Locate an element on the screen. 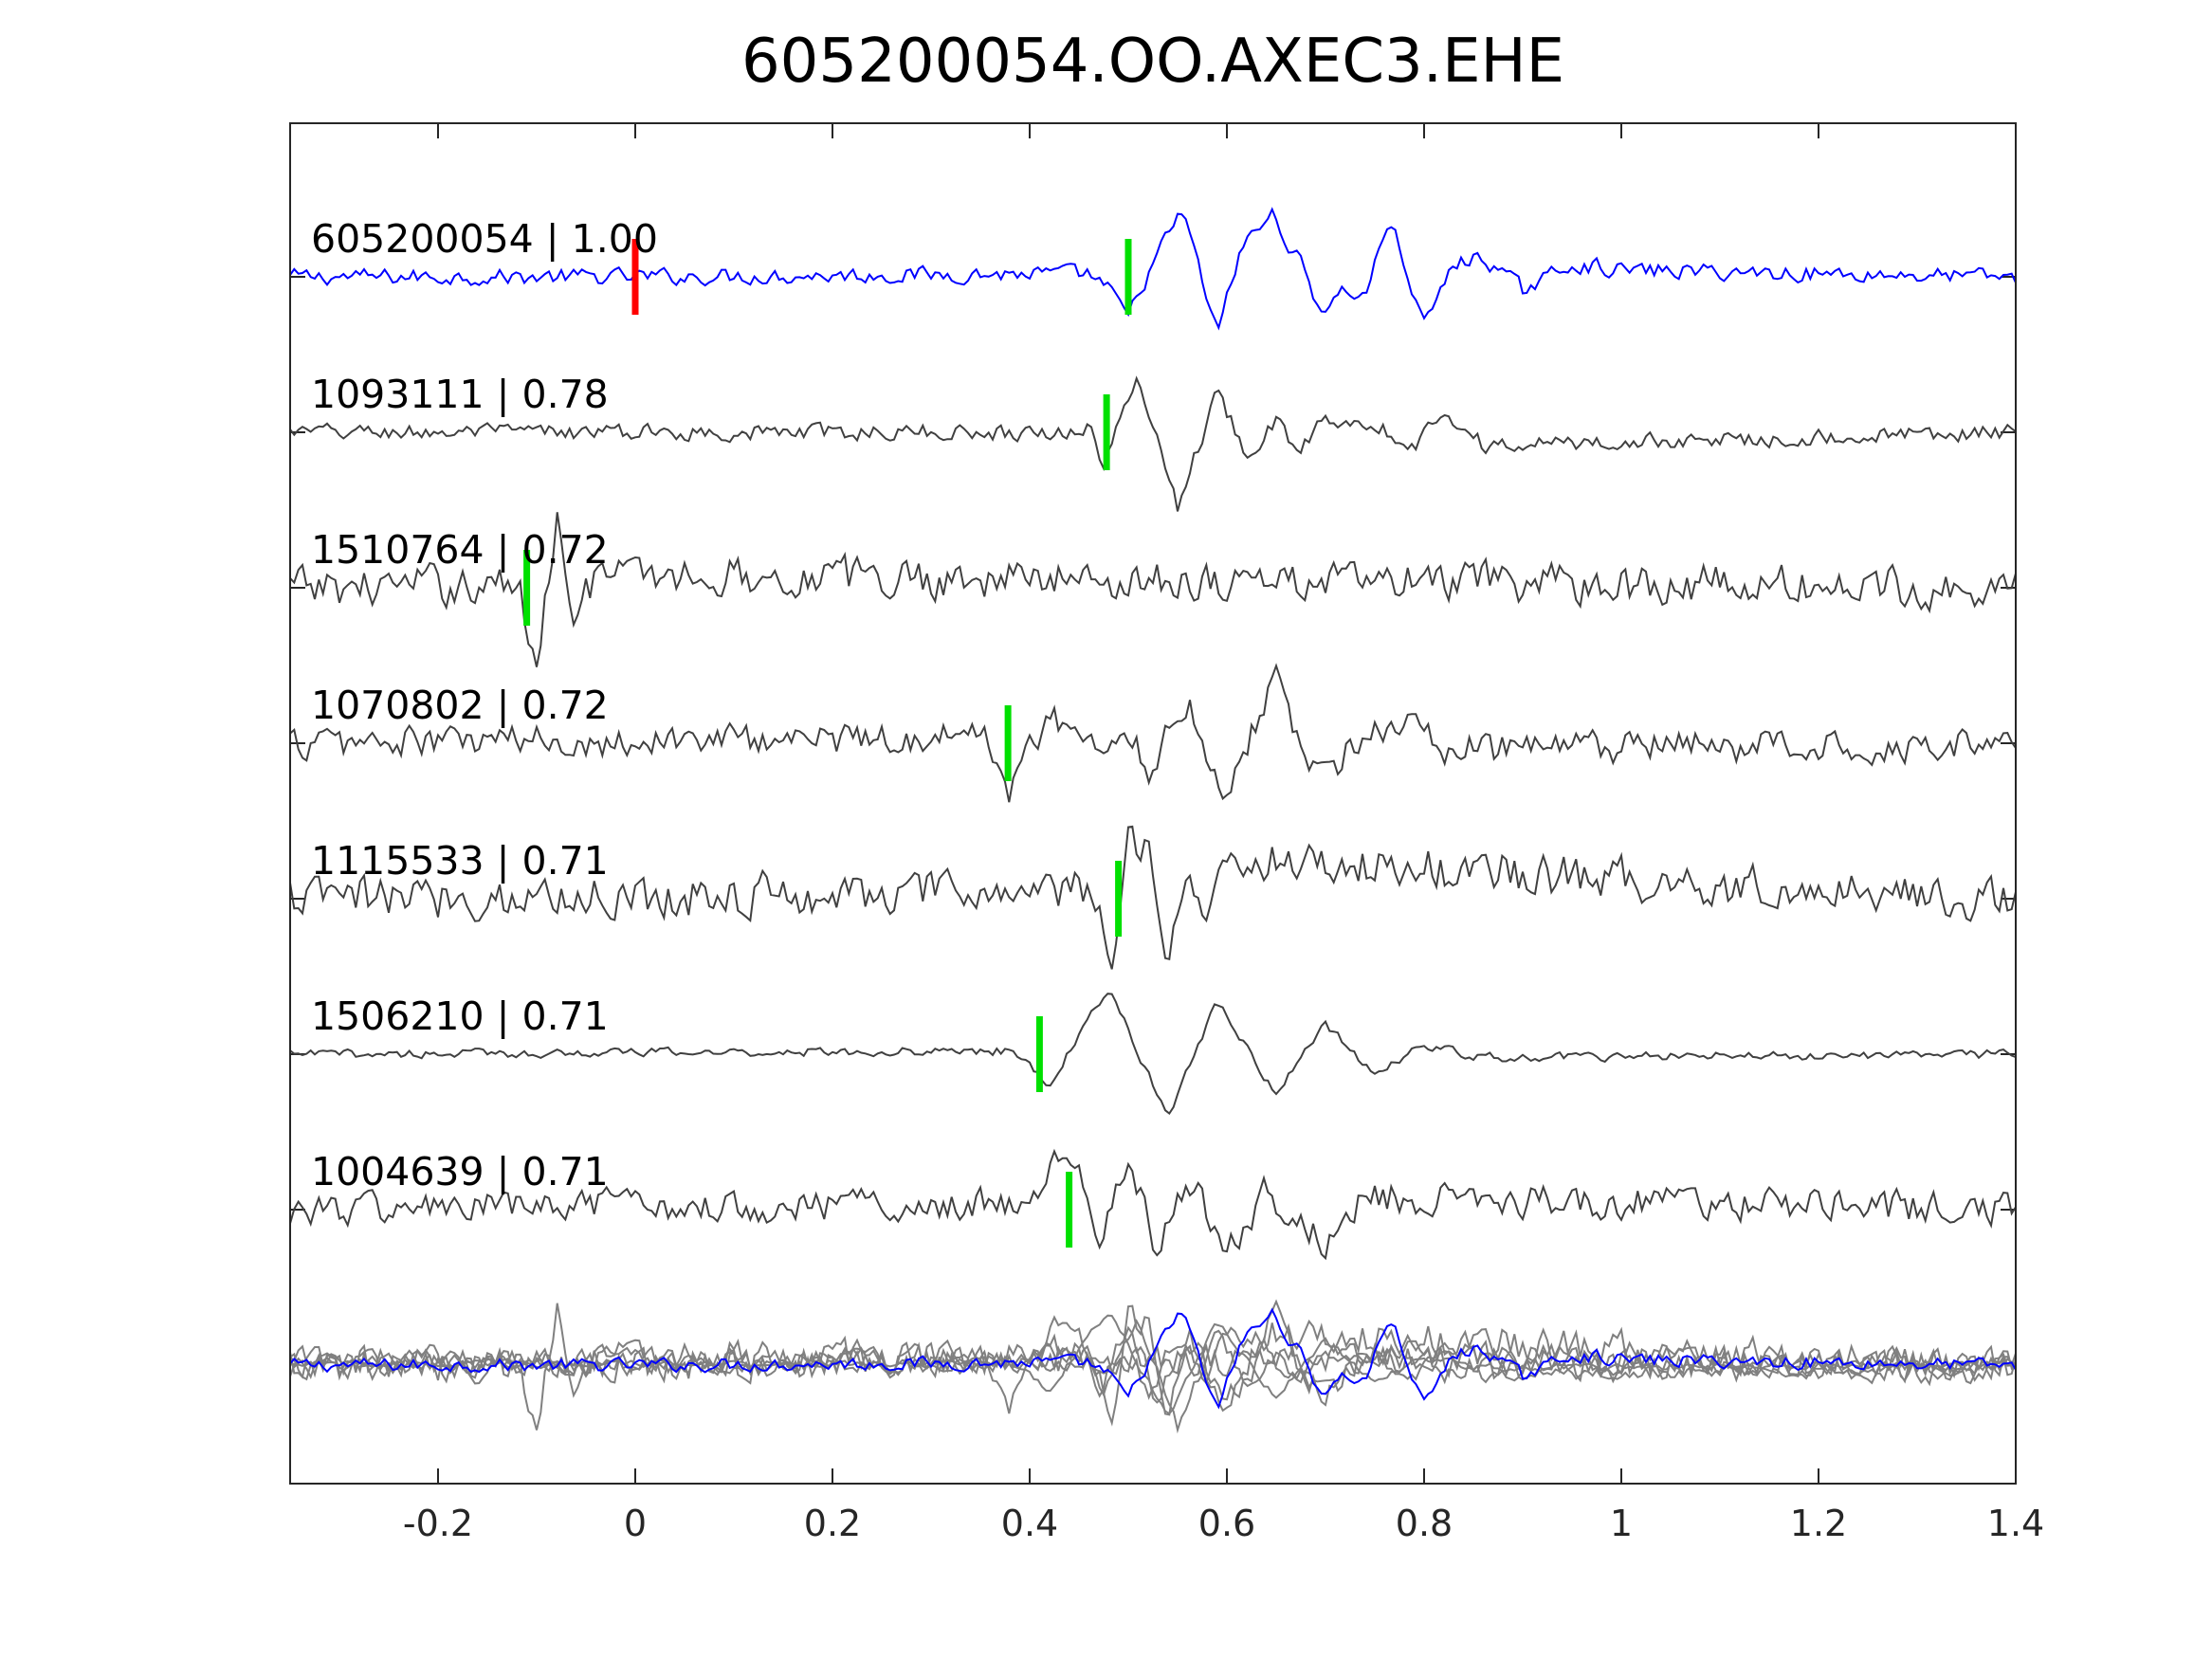  x-tick-label: 0 is located at coordinates (635, 1523).